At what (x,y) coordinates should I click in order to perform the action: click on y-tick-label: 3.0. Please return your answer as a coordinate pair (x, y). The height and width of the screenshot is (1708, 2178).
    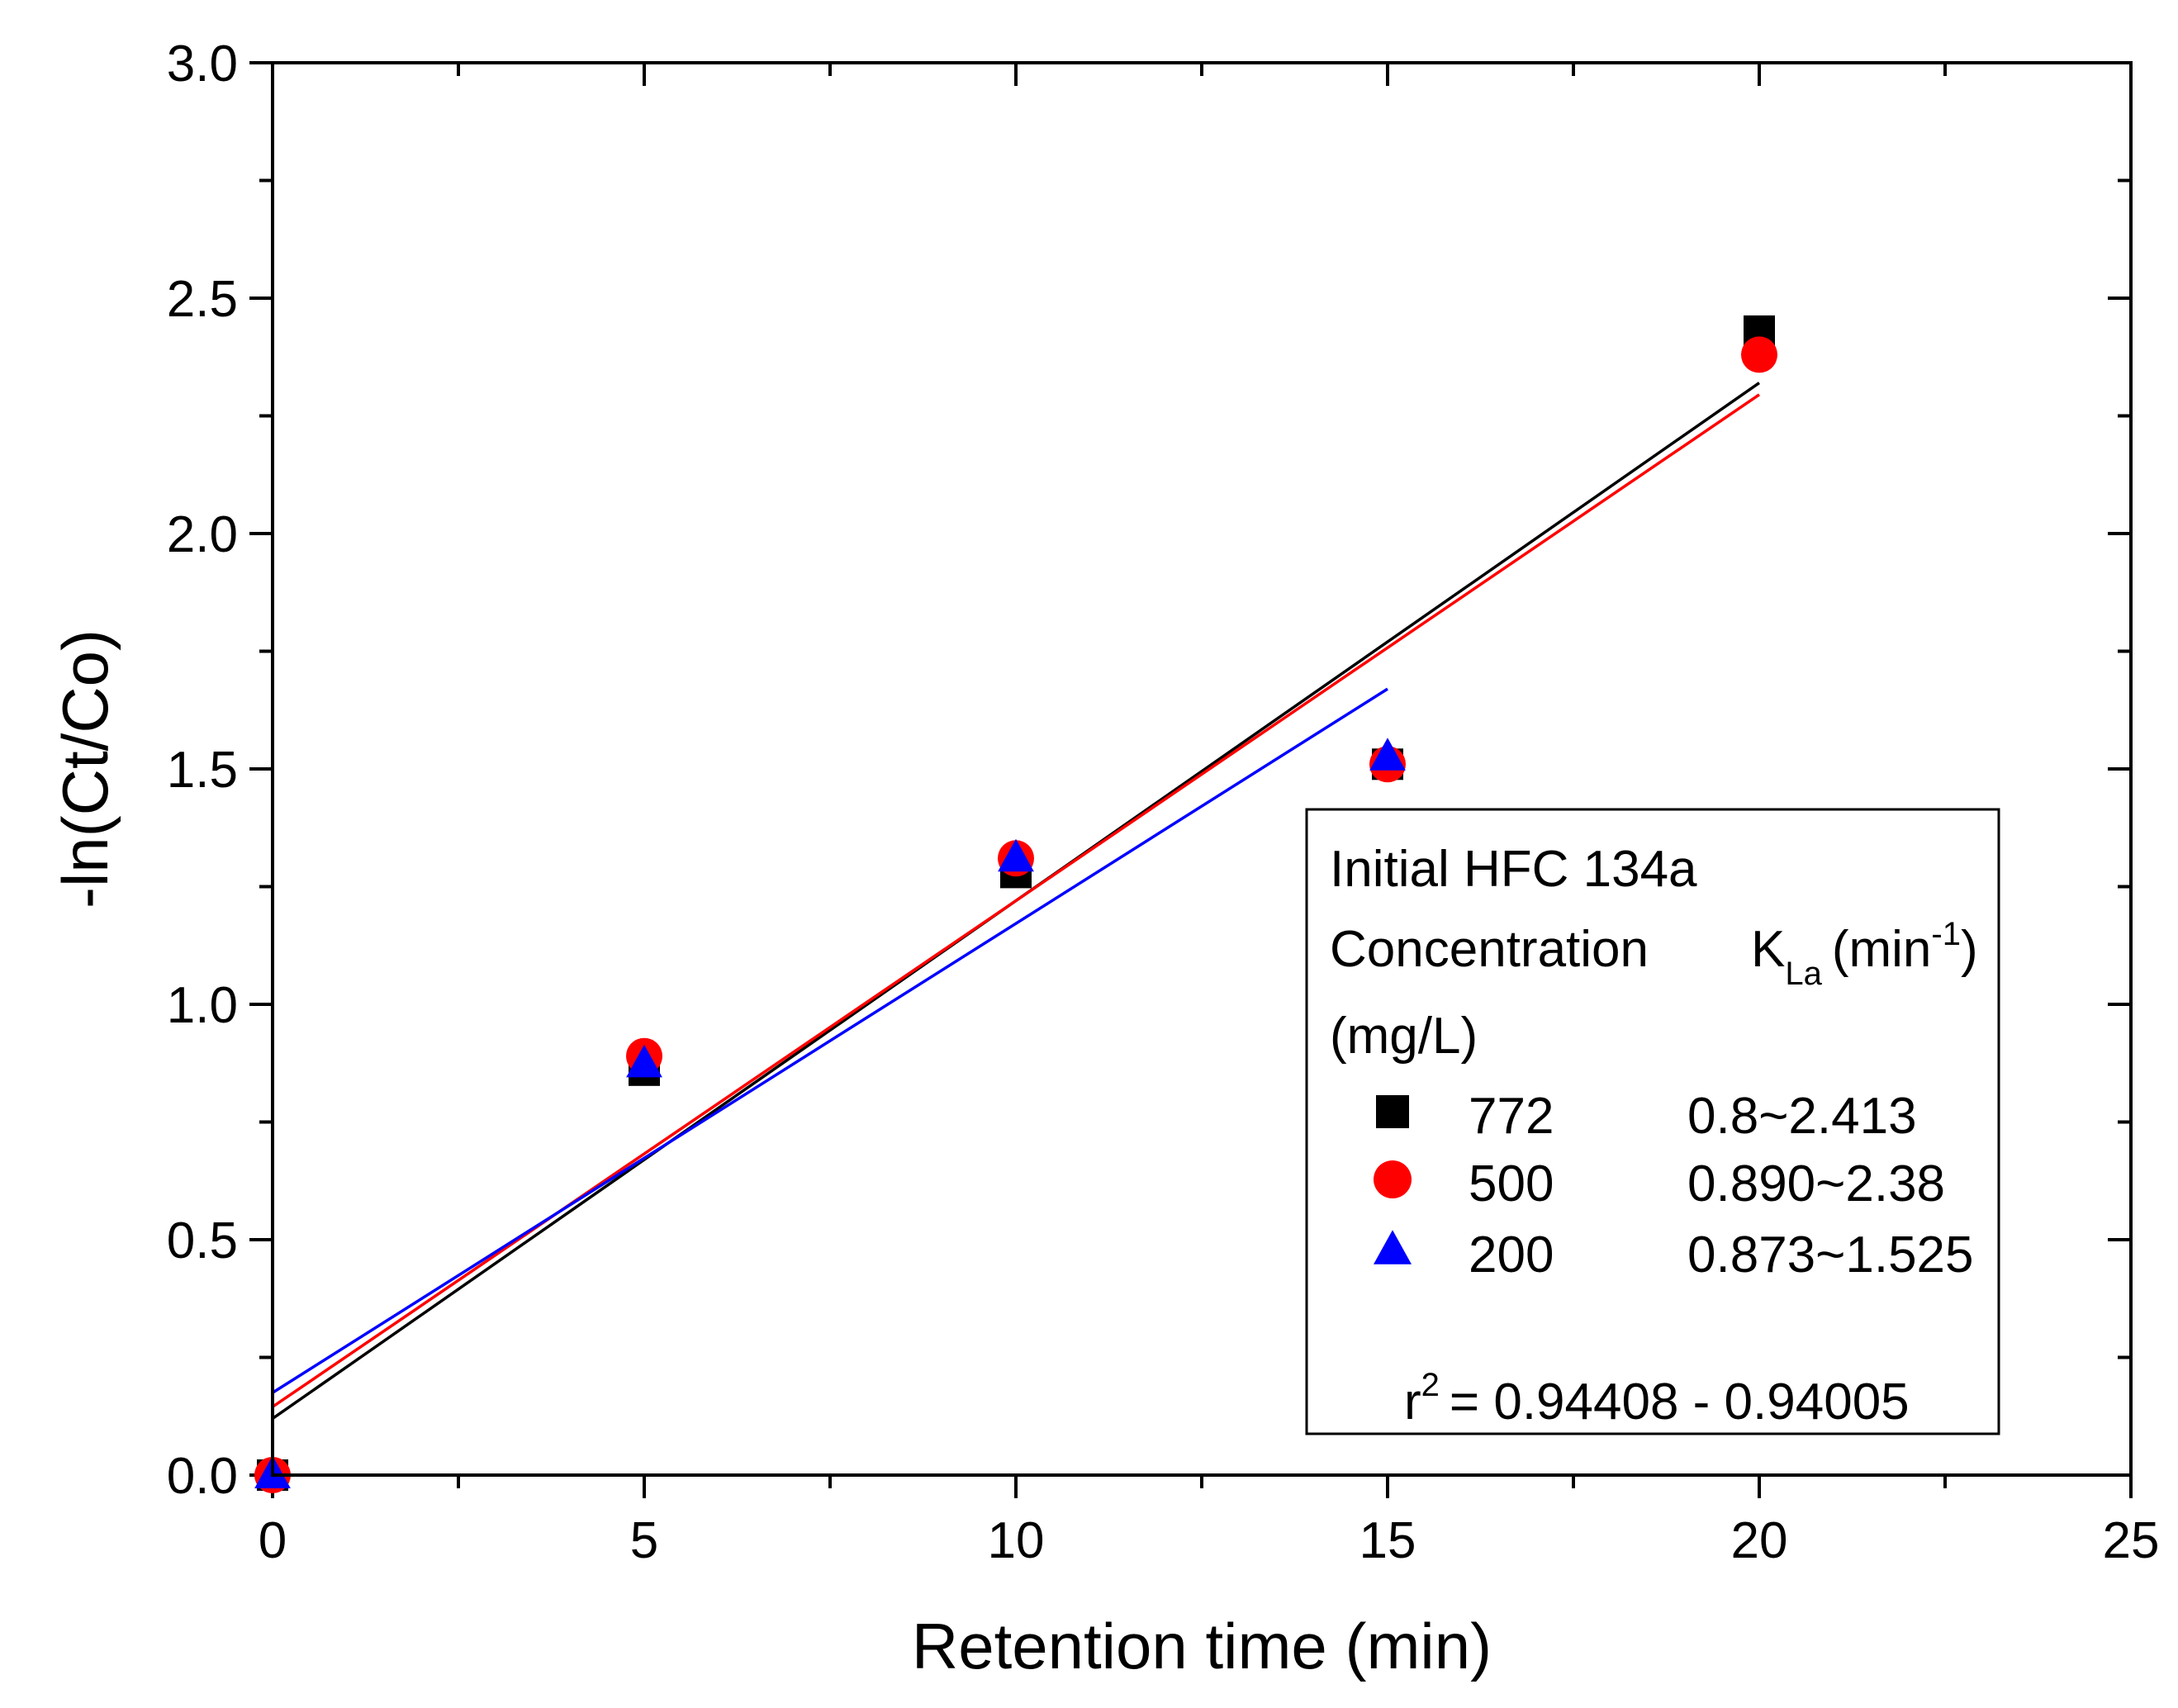
    Looking at the image, I should click on (203, 64).